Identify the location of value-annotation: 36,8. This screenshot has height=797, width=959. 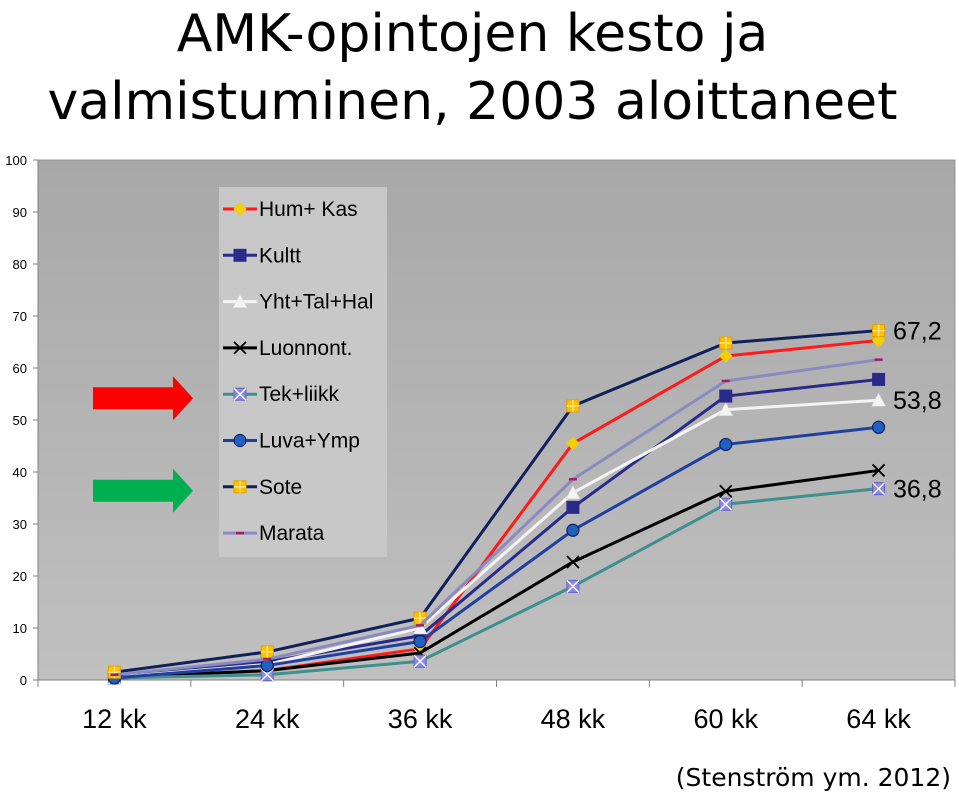
(917, 490).